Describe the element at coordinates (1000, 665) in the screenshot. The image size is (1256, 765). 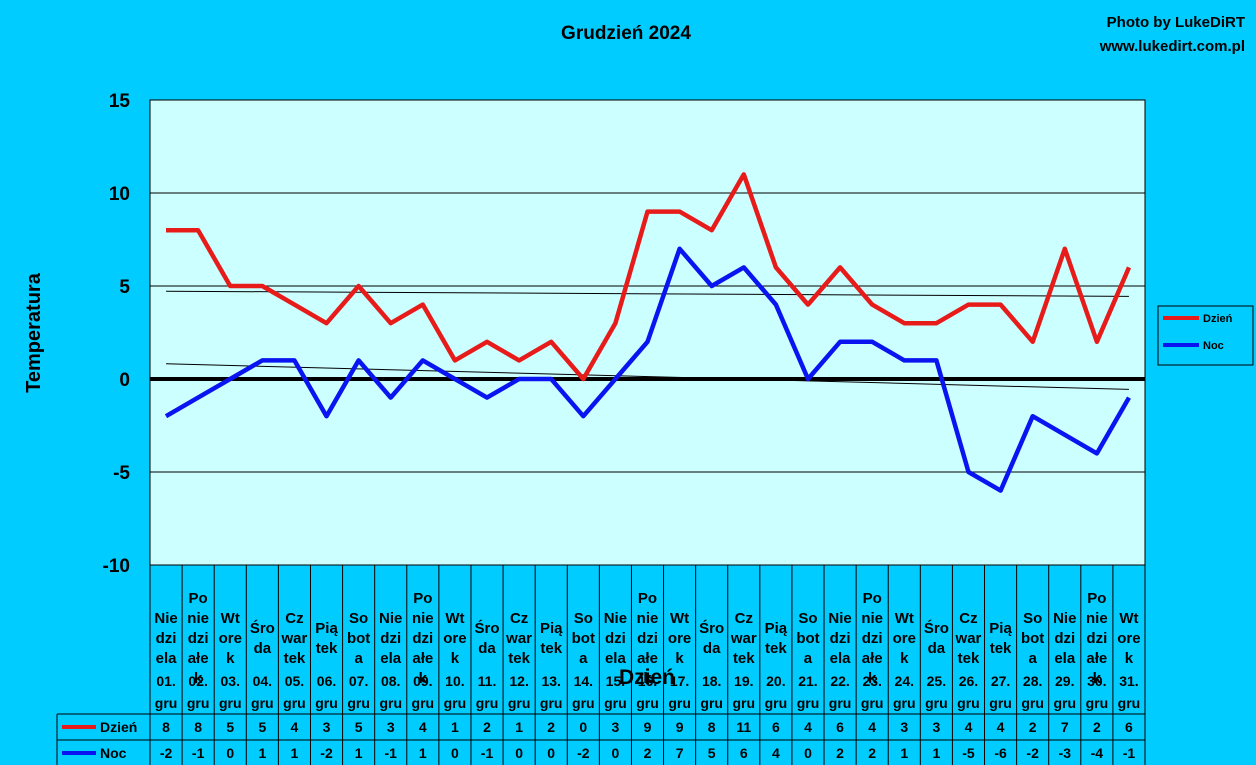
I see `category-label: Pią tek 27. gru` at that location.